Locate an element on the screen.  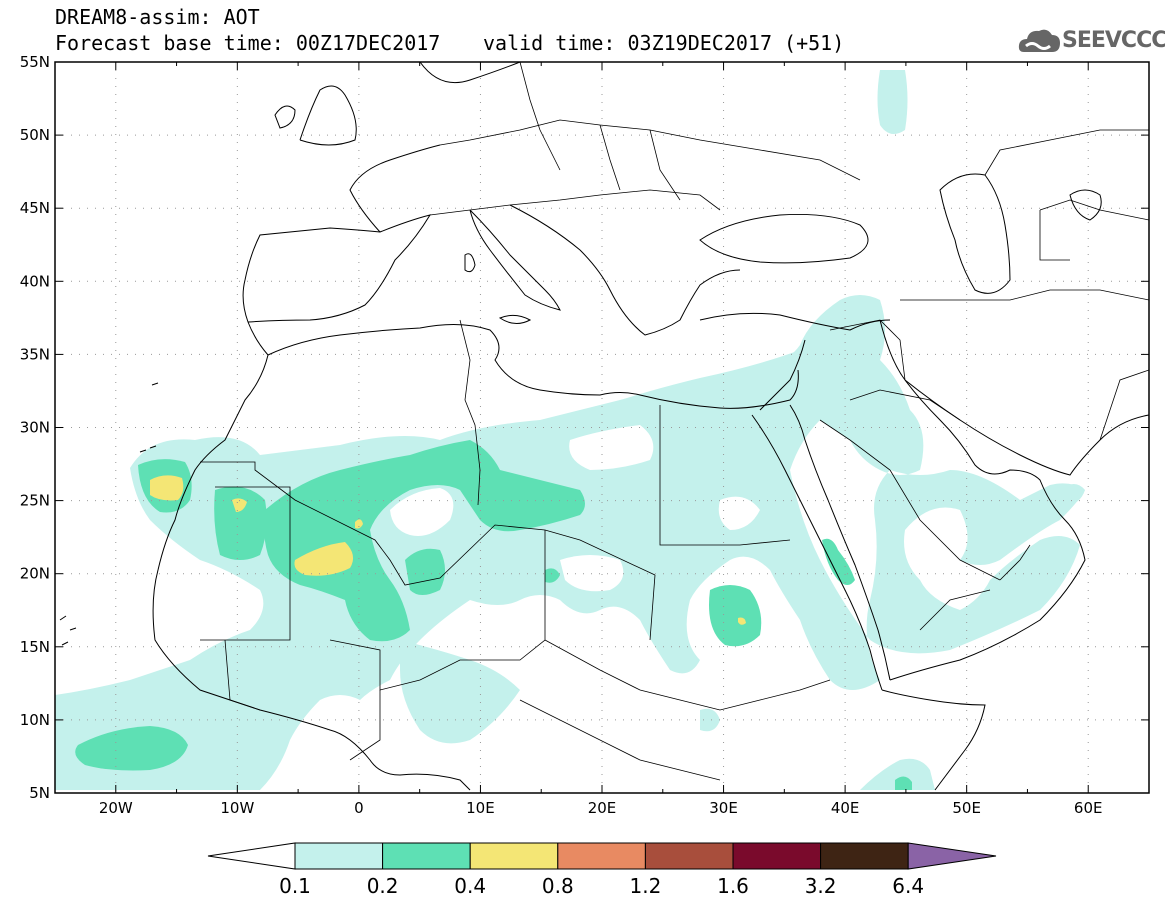
lon-tick-label: 50E is located at coordinates (966, 808).